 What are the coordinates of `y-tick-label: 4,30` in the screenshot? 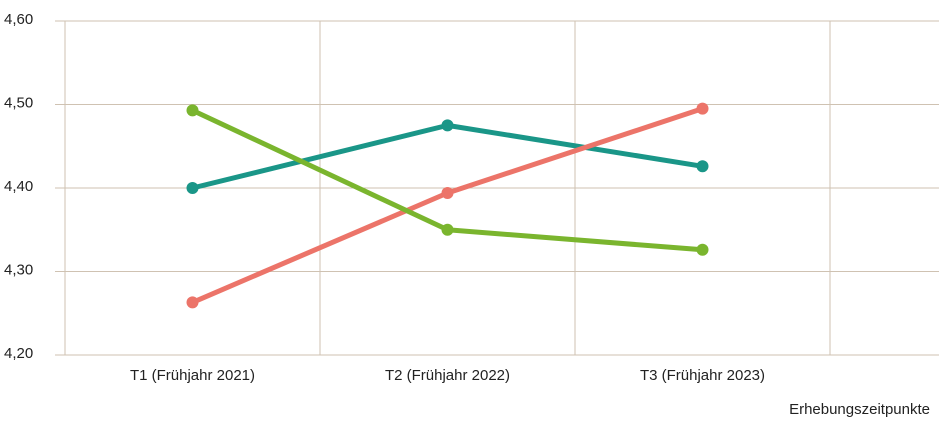 It's located at (18, 269).